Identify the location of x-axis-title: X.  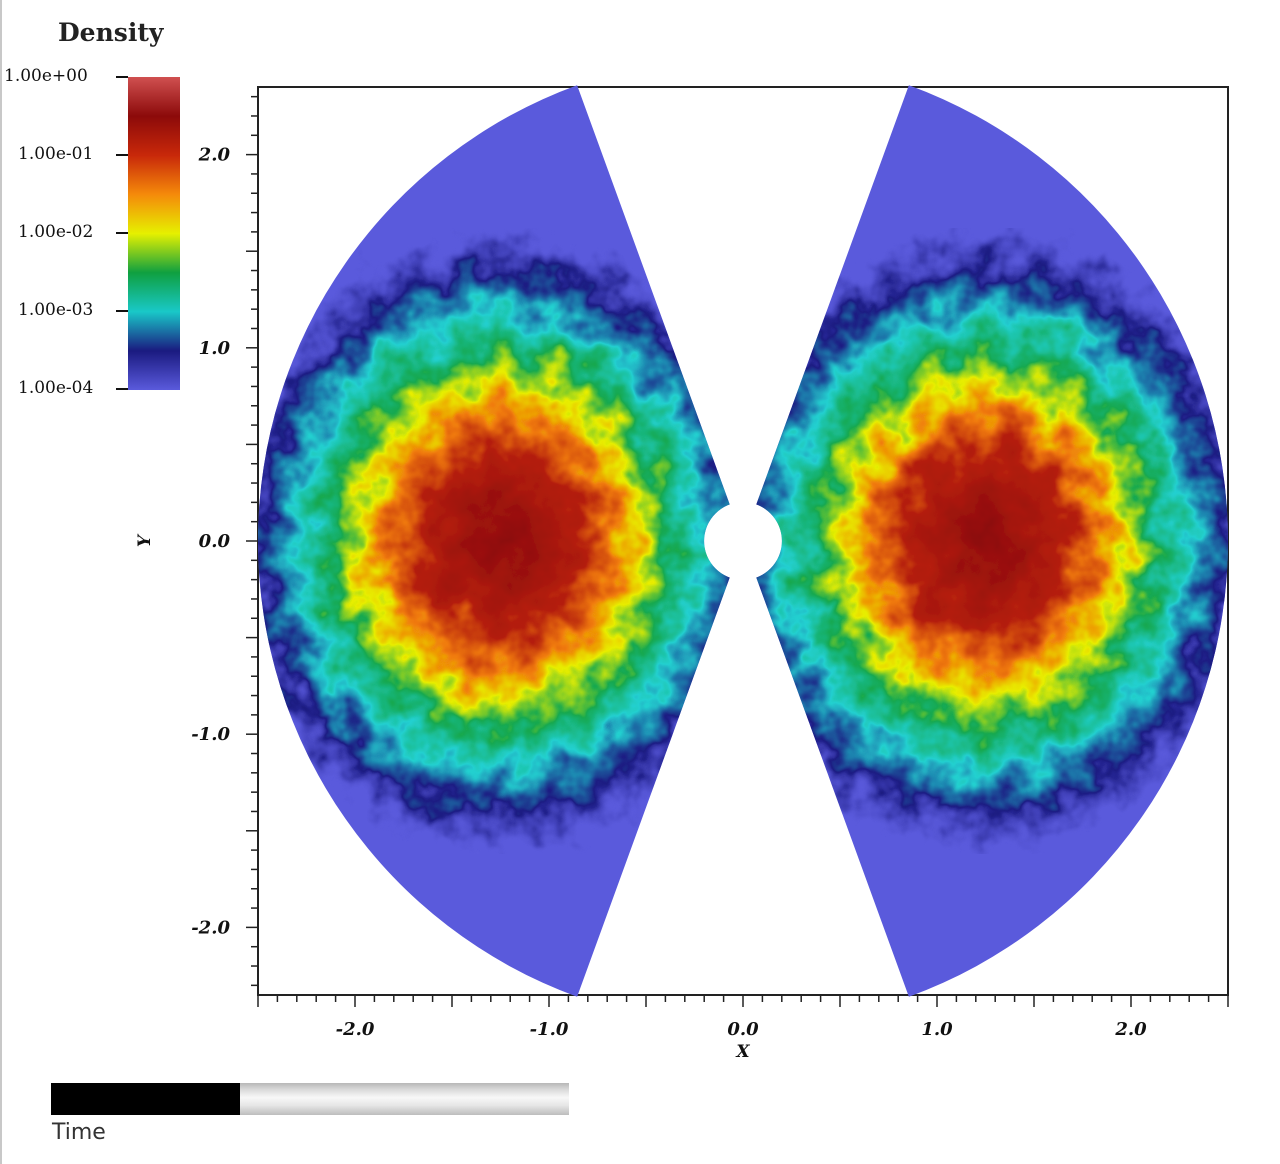
(742, 1052).